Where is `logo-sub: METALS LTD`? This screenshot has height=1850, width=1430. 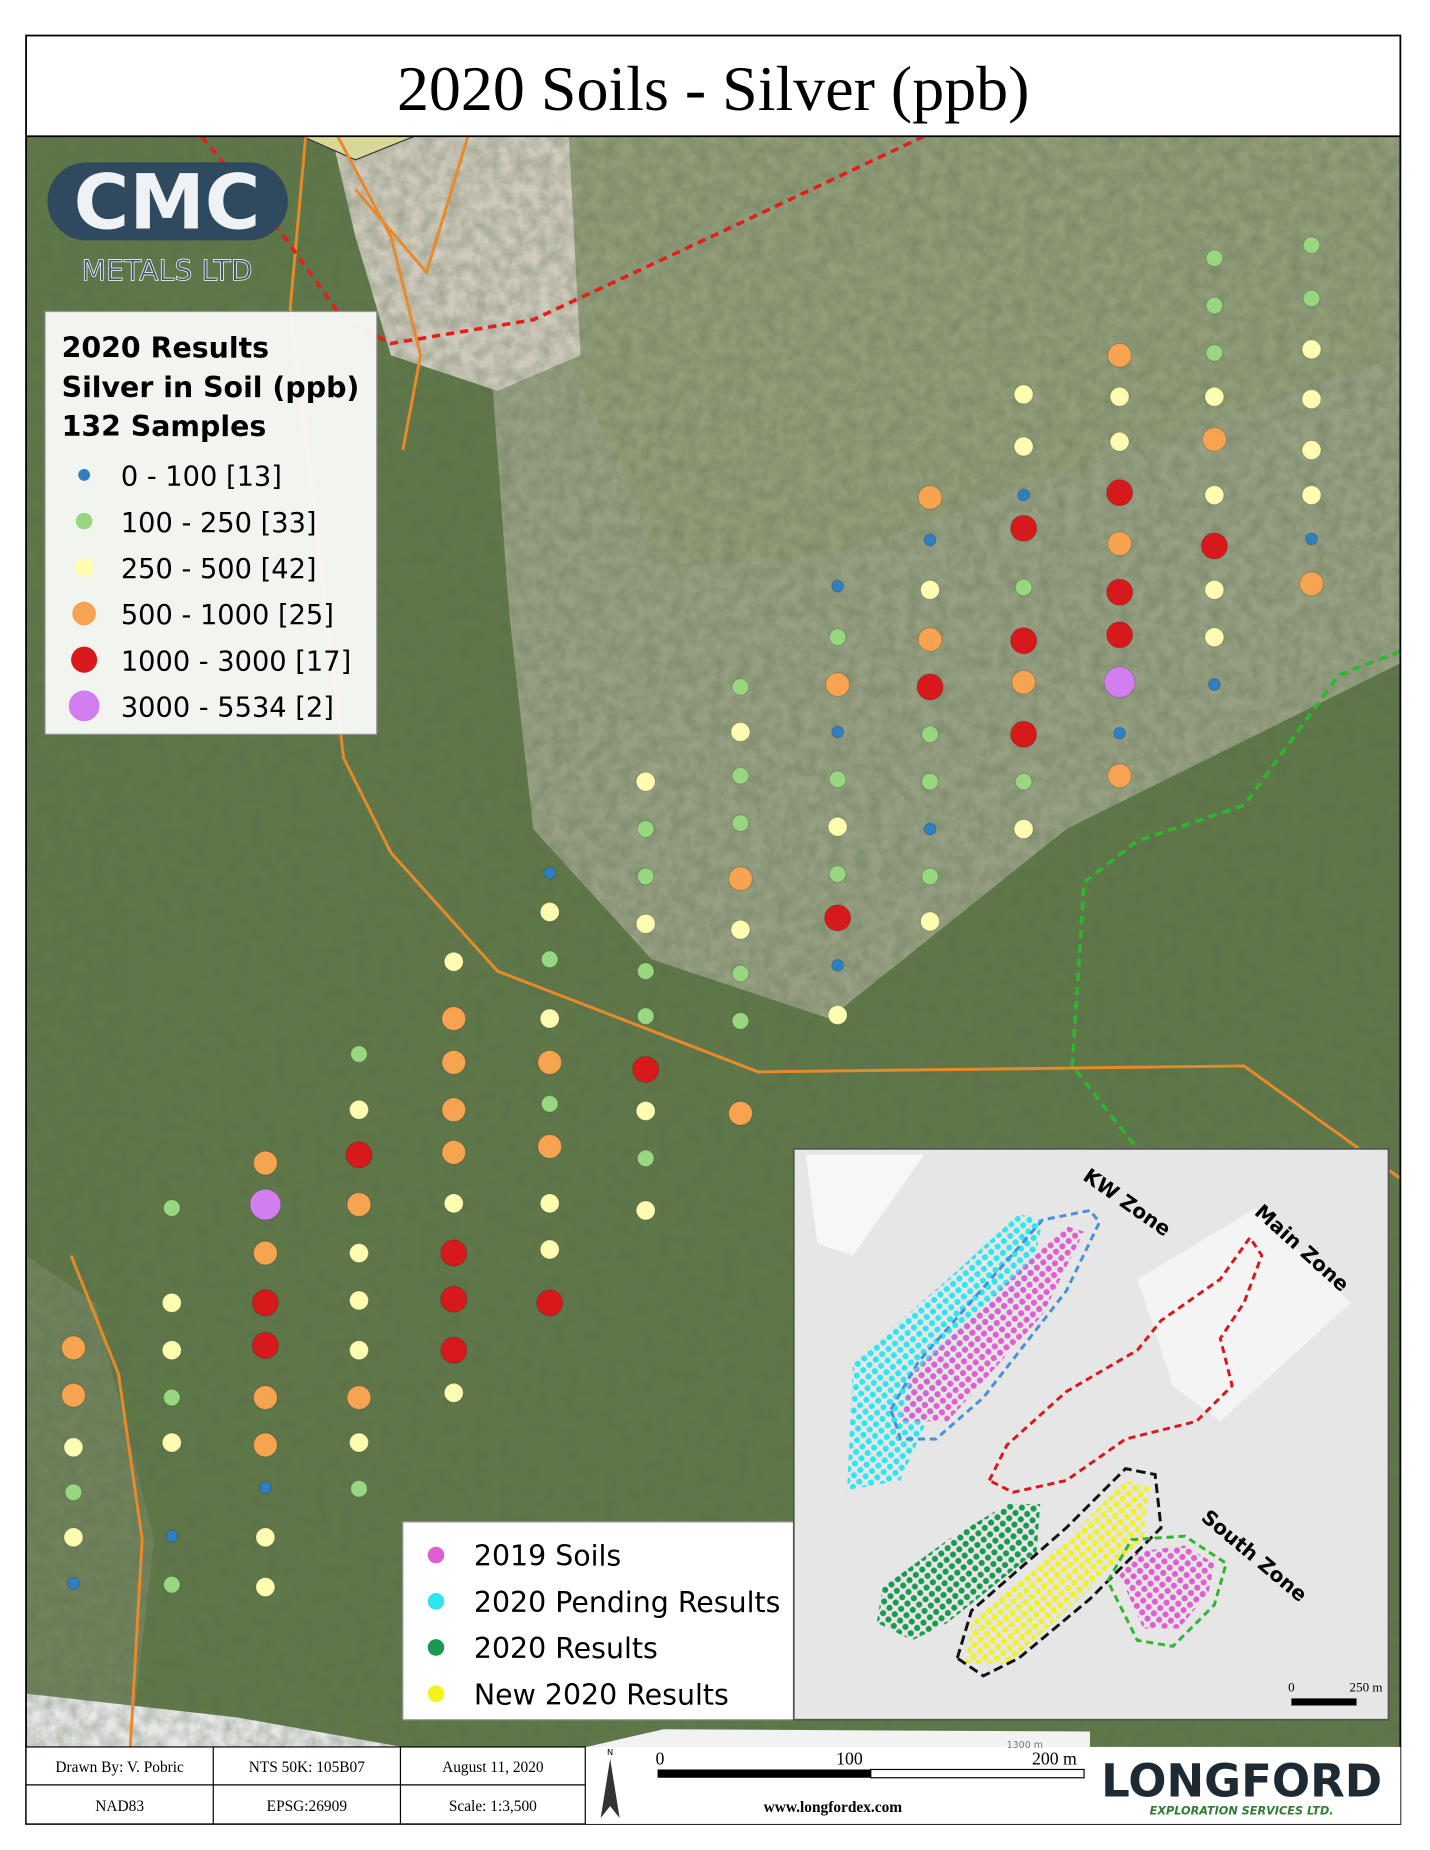 logo-sub: METALS LTD is located at coordinates (167, 271).